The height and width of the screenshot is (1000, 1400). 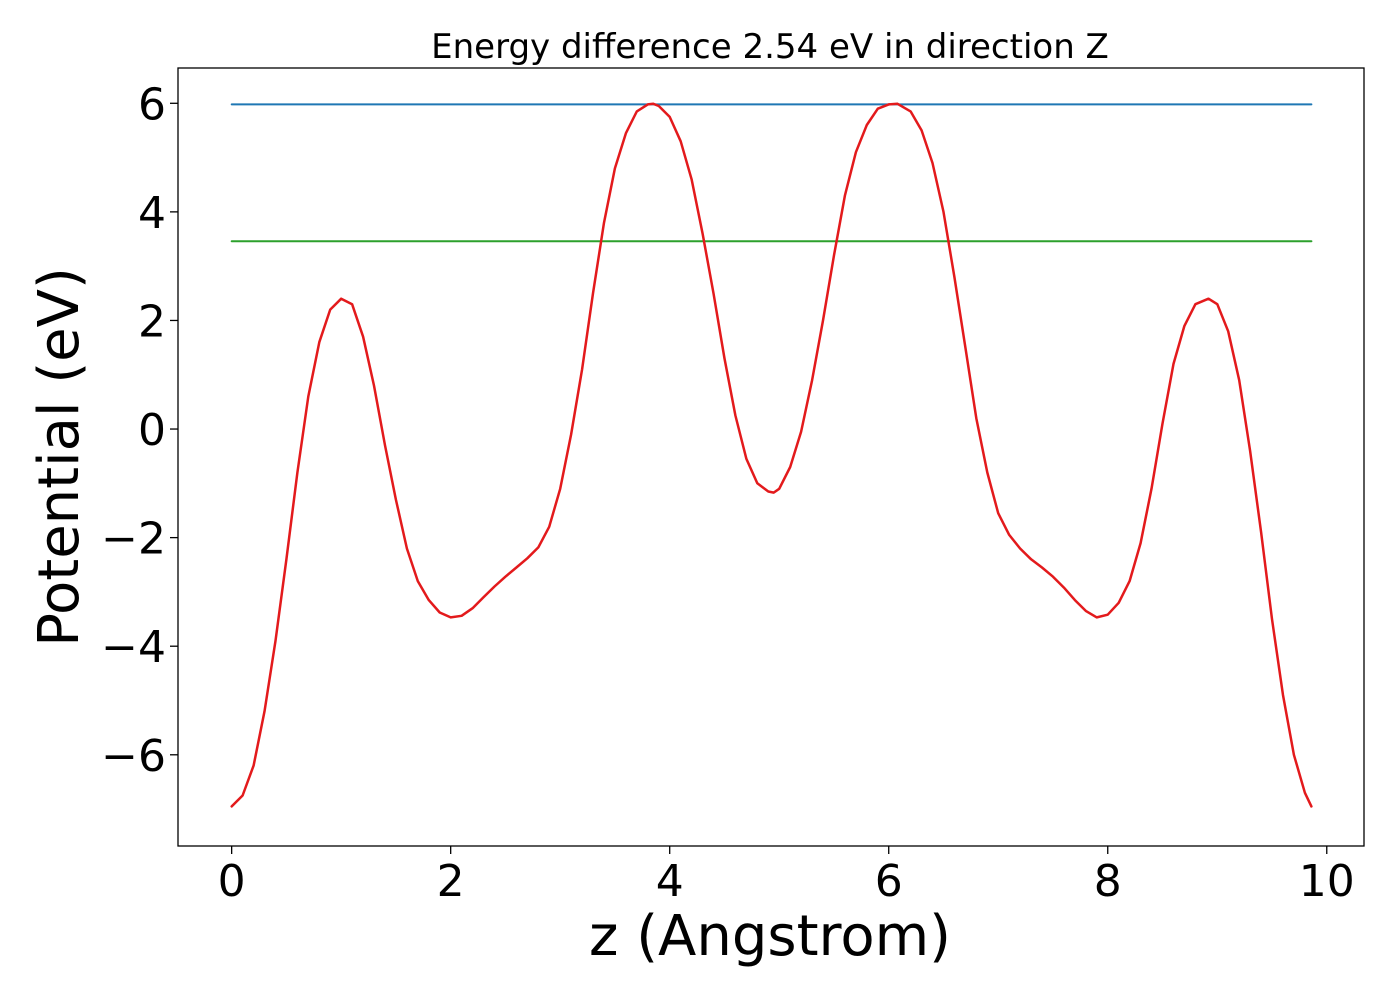 What do you see at coordinates (152, 213) in the screenshot?
I see `y-tick-label: 4` at bounding box center [152, 213].